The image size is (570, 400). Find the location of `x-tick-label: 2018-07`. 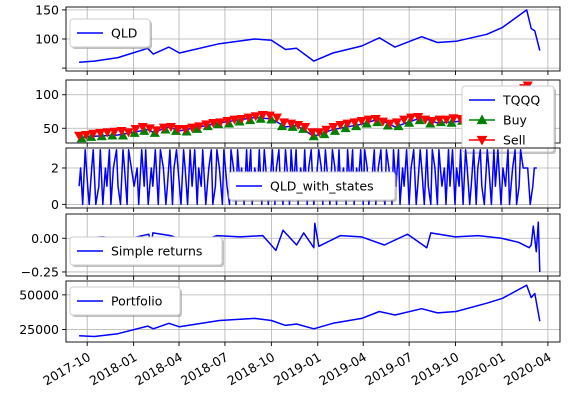

x-tick-label: 2018-07 is located at coordinates (204, 368).